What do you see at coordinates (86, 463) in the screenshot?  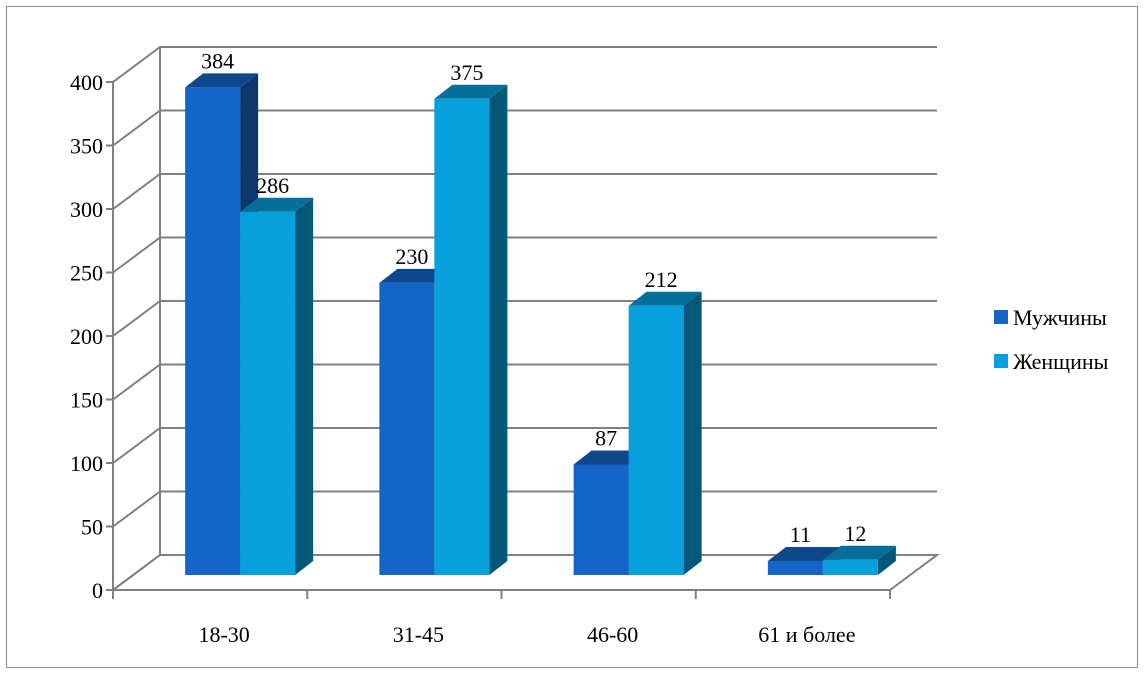 I see `y-tick-label: 100` at bounding box center [86, 463].